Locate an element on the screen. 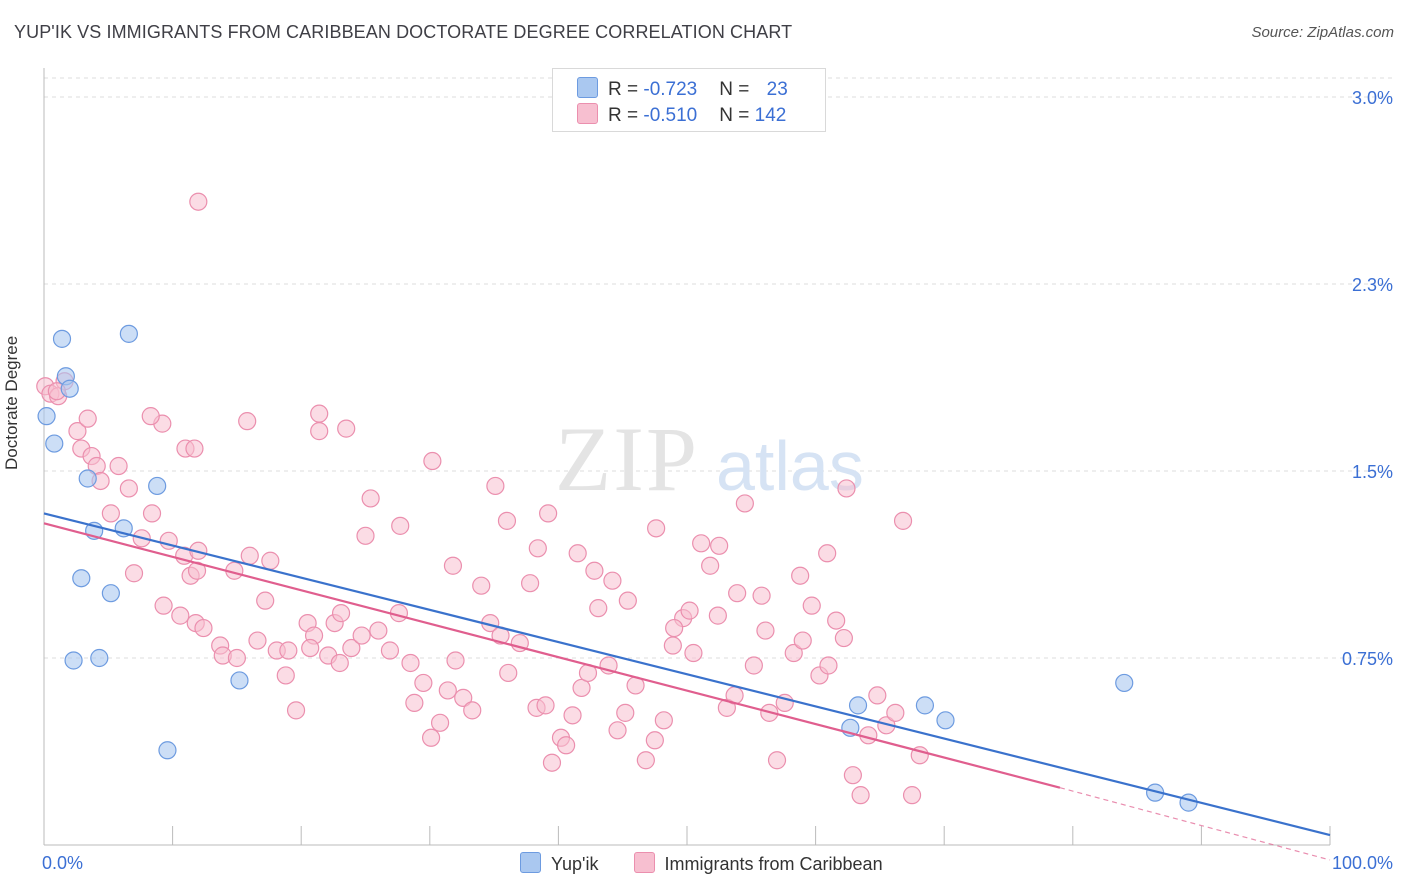 The width and height of the screenshot is (1406, 892). y-tick-label: 1.5% is located at coordinates (1372, 472).